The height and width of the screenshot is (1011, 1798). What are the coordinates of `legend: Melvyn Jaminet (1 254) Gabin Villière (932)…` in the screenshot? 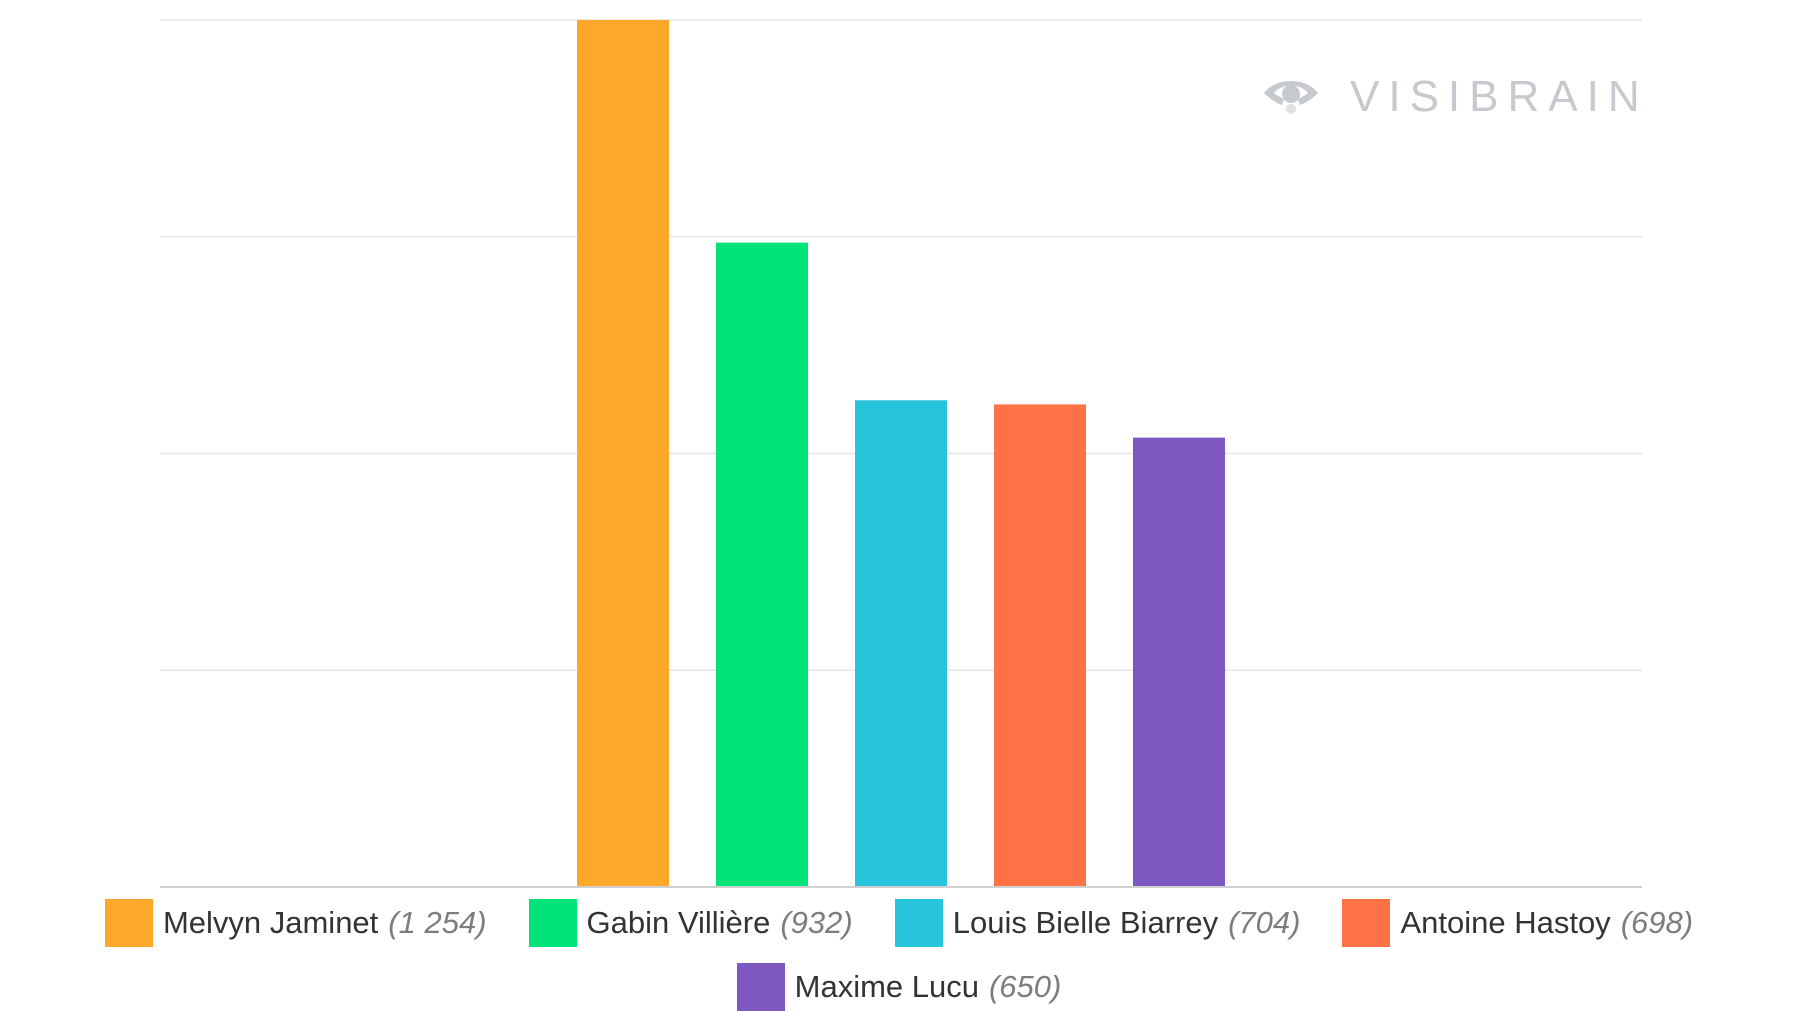 It's located at (899, 954).